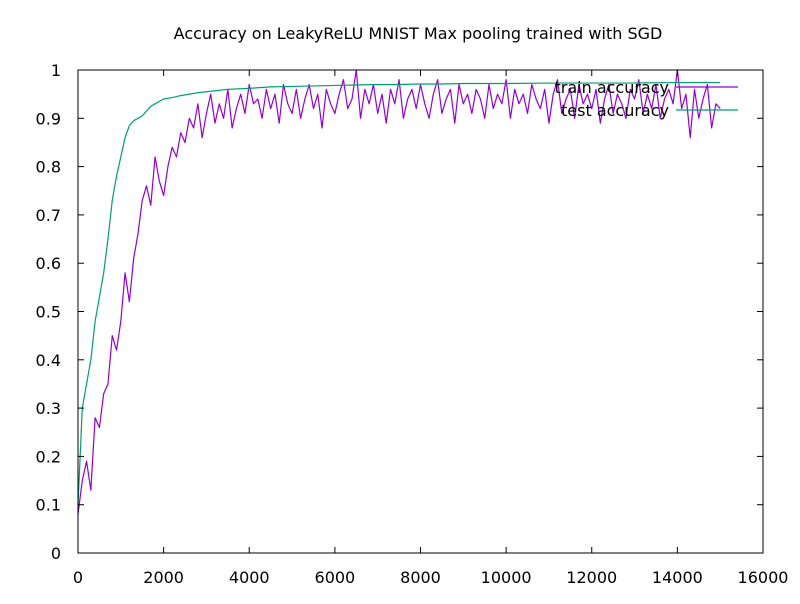 The width and height of the screenshot is (800, 604). Describe the element at coordinates (56, 553) in the screenshot. I see `y-tick-label-0: 0` at that location.